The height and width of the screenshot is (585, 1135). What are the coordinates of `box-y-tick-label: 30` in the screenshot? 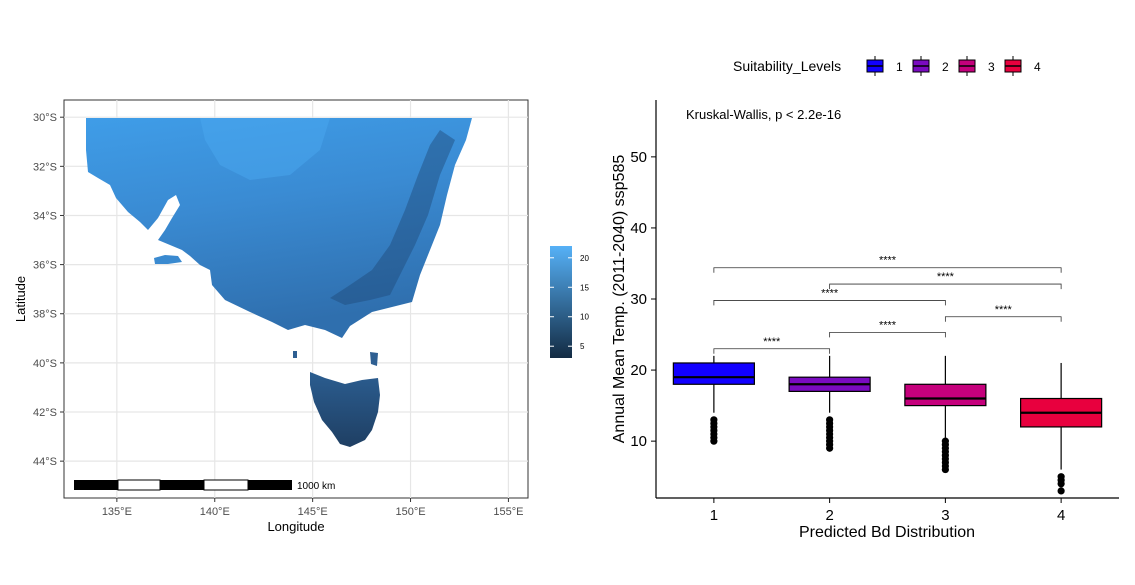 It's located at (638, 299).